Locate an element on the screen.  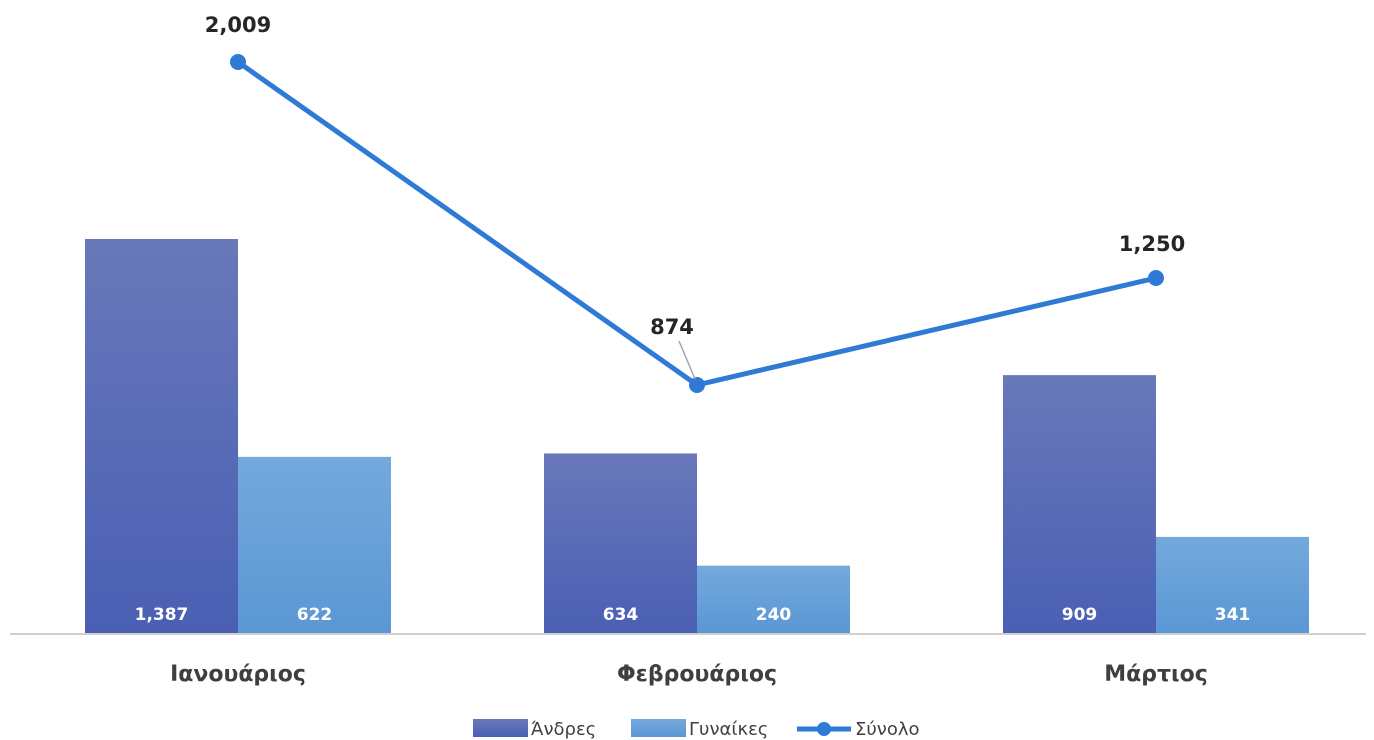
category-label-2: Μάρτιος is located at coordinates (1156, 674).